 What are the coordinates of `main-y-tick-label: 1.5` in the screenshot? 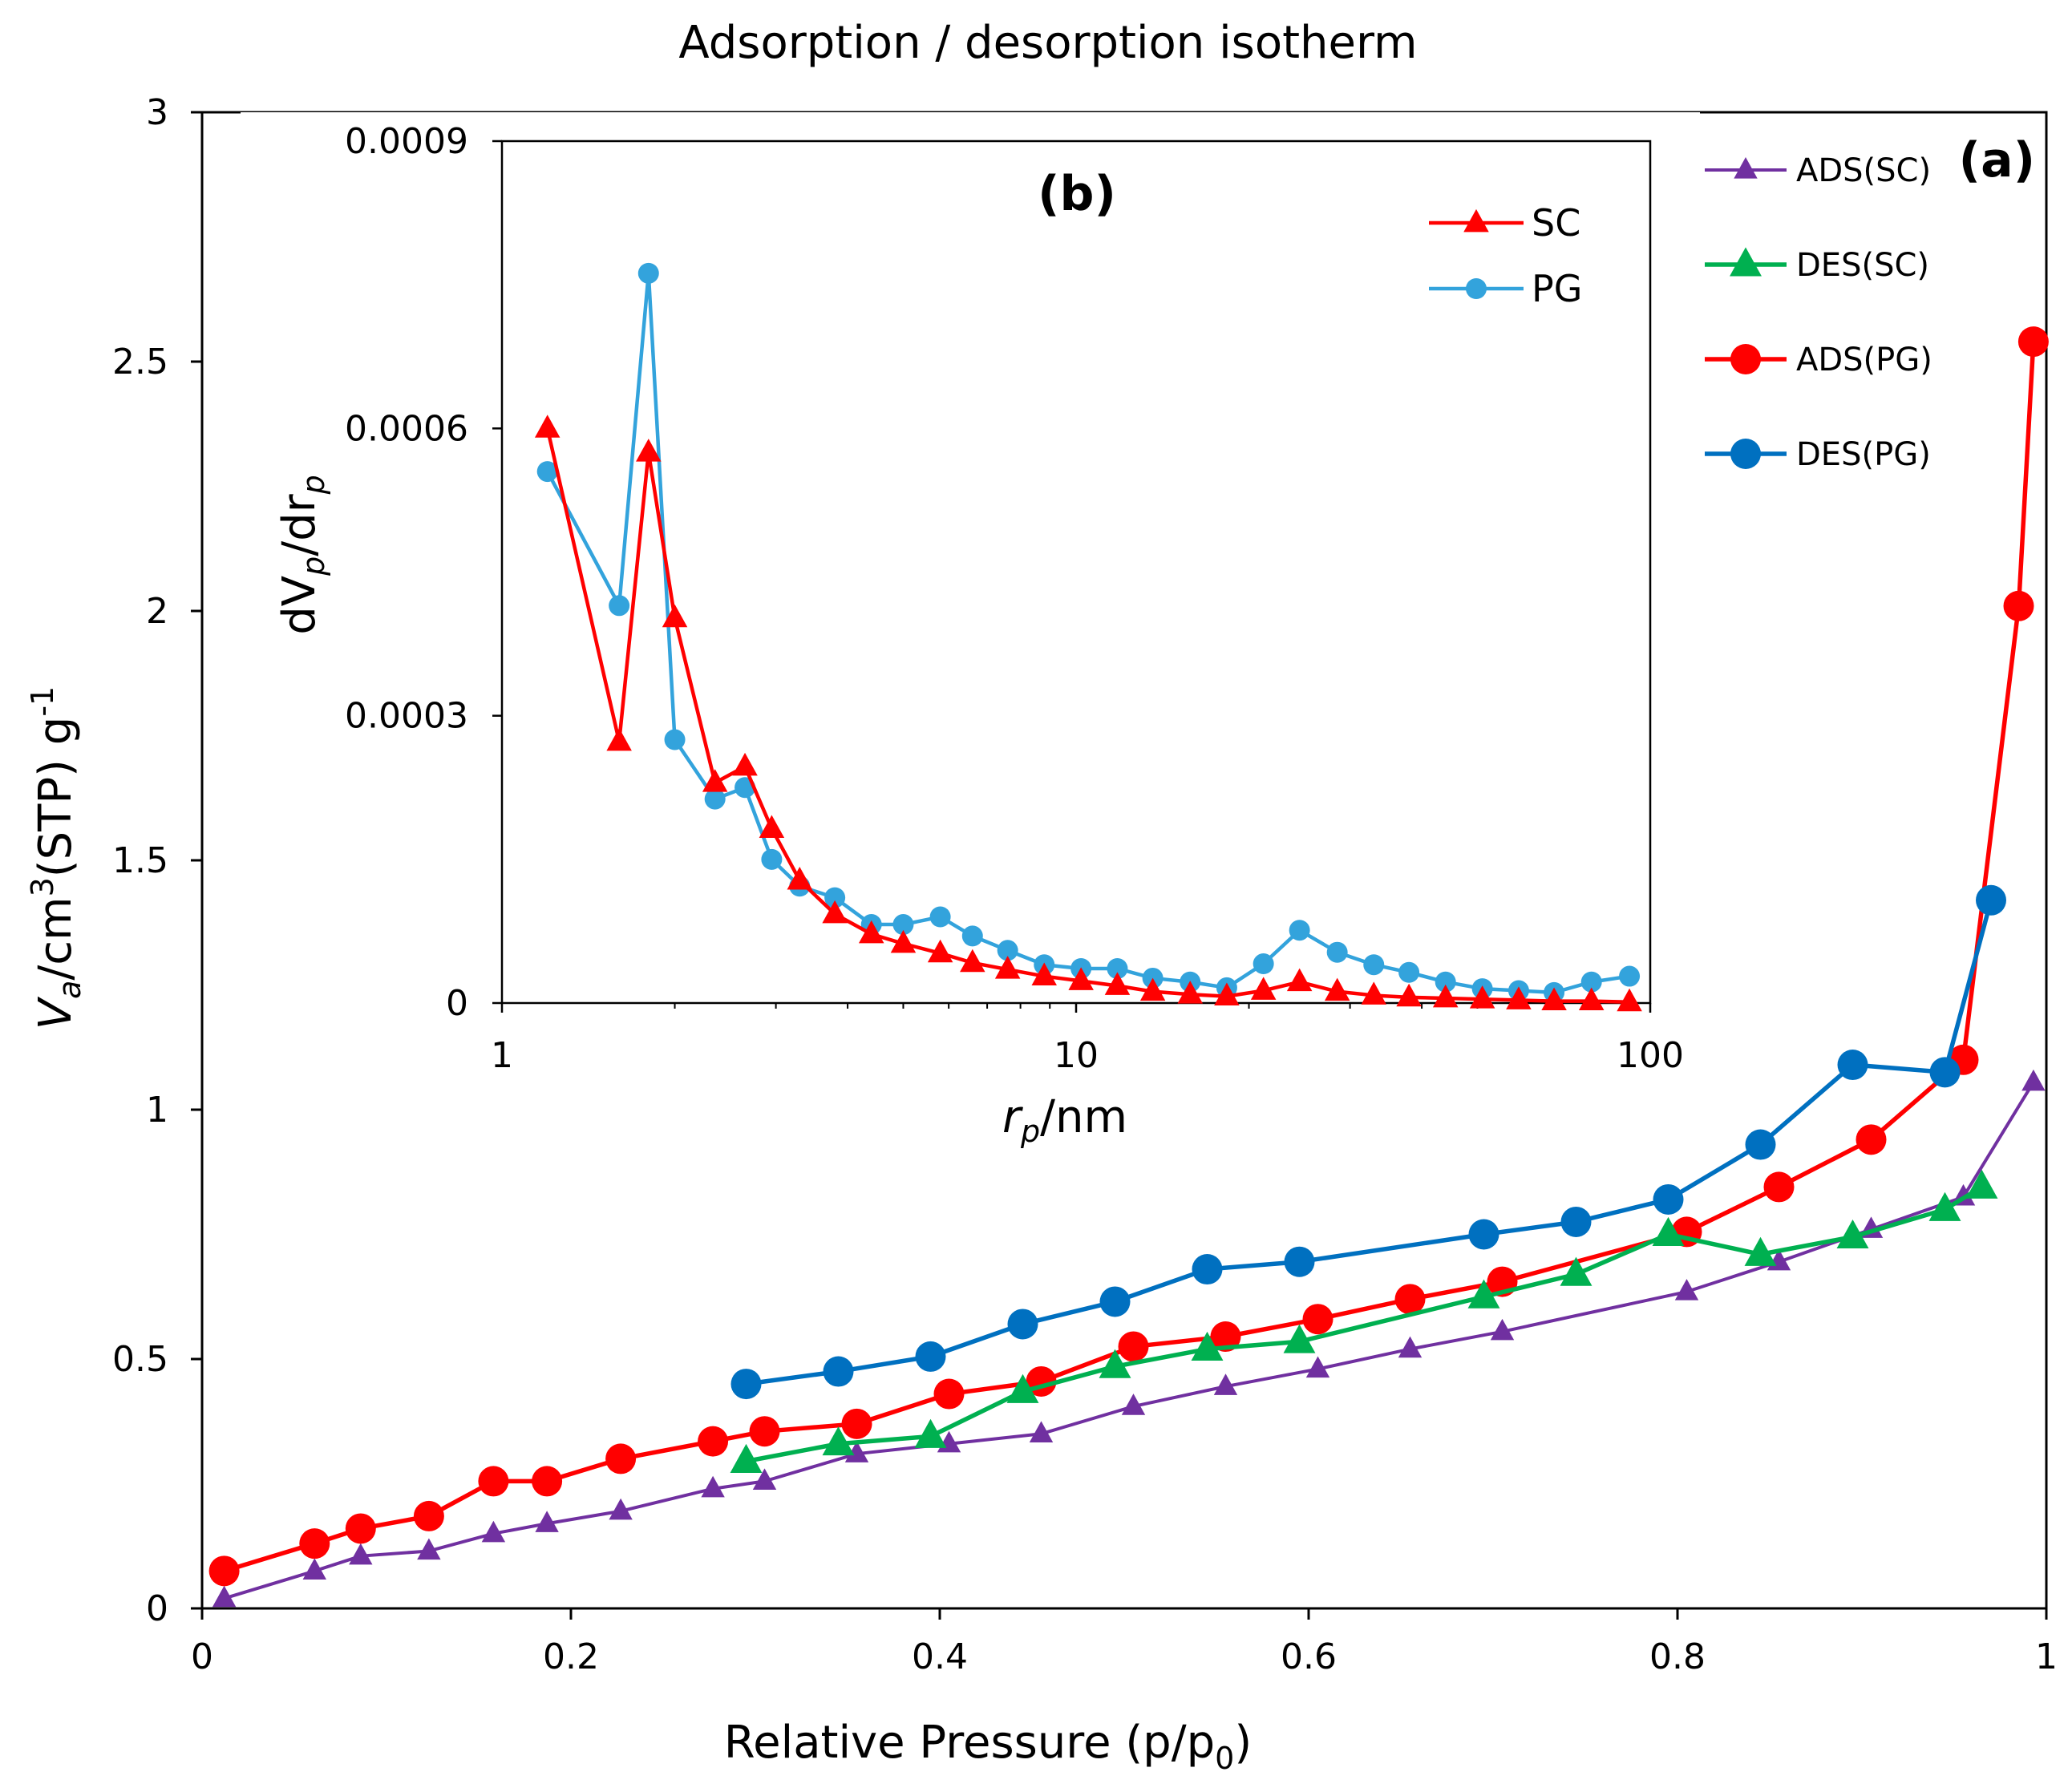 It's located at (140, 861).